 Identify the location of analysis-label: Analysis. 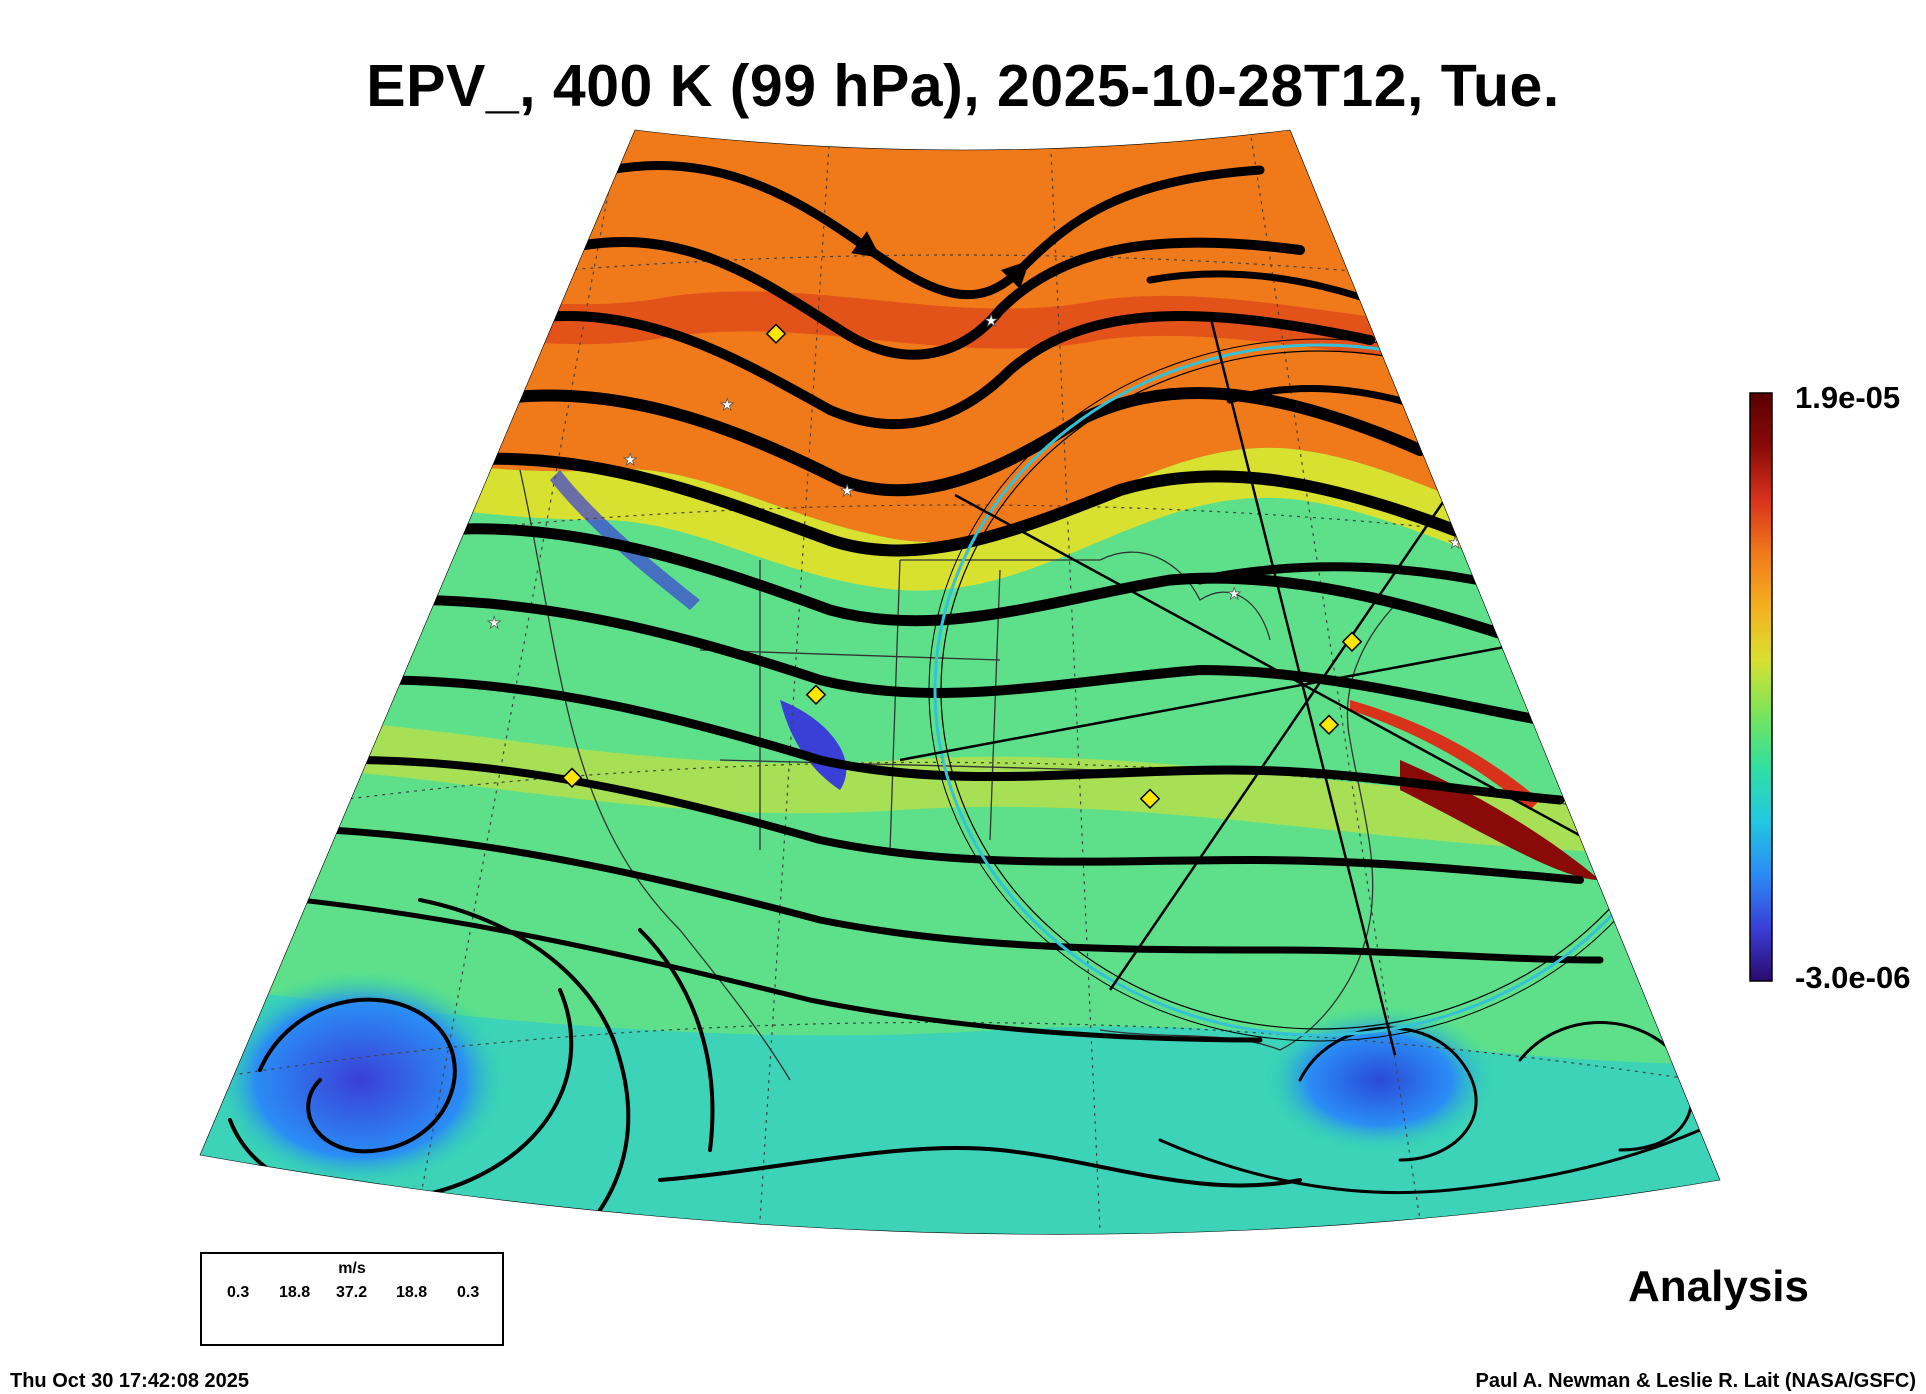
(1718, 1286).